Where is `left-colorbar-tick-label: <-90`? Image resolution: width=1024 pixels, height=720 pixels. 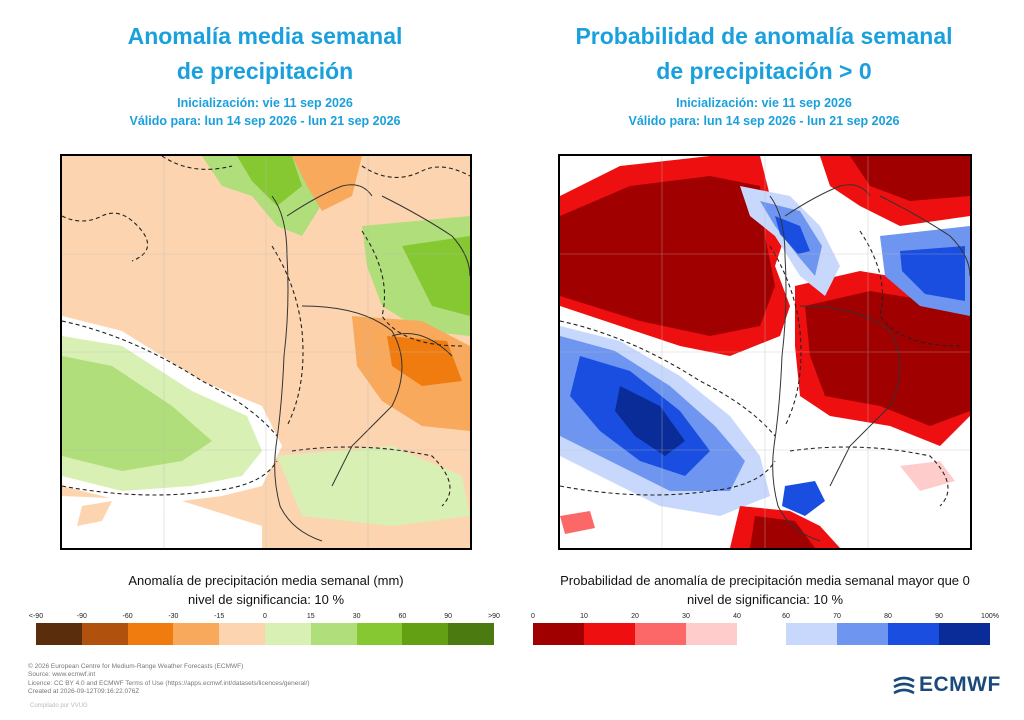 left-colorbar-tick-label: <-90 is located at coordinates (36, 616).